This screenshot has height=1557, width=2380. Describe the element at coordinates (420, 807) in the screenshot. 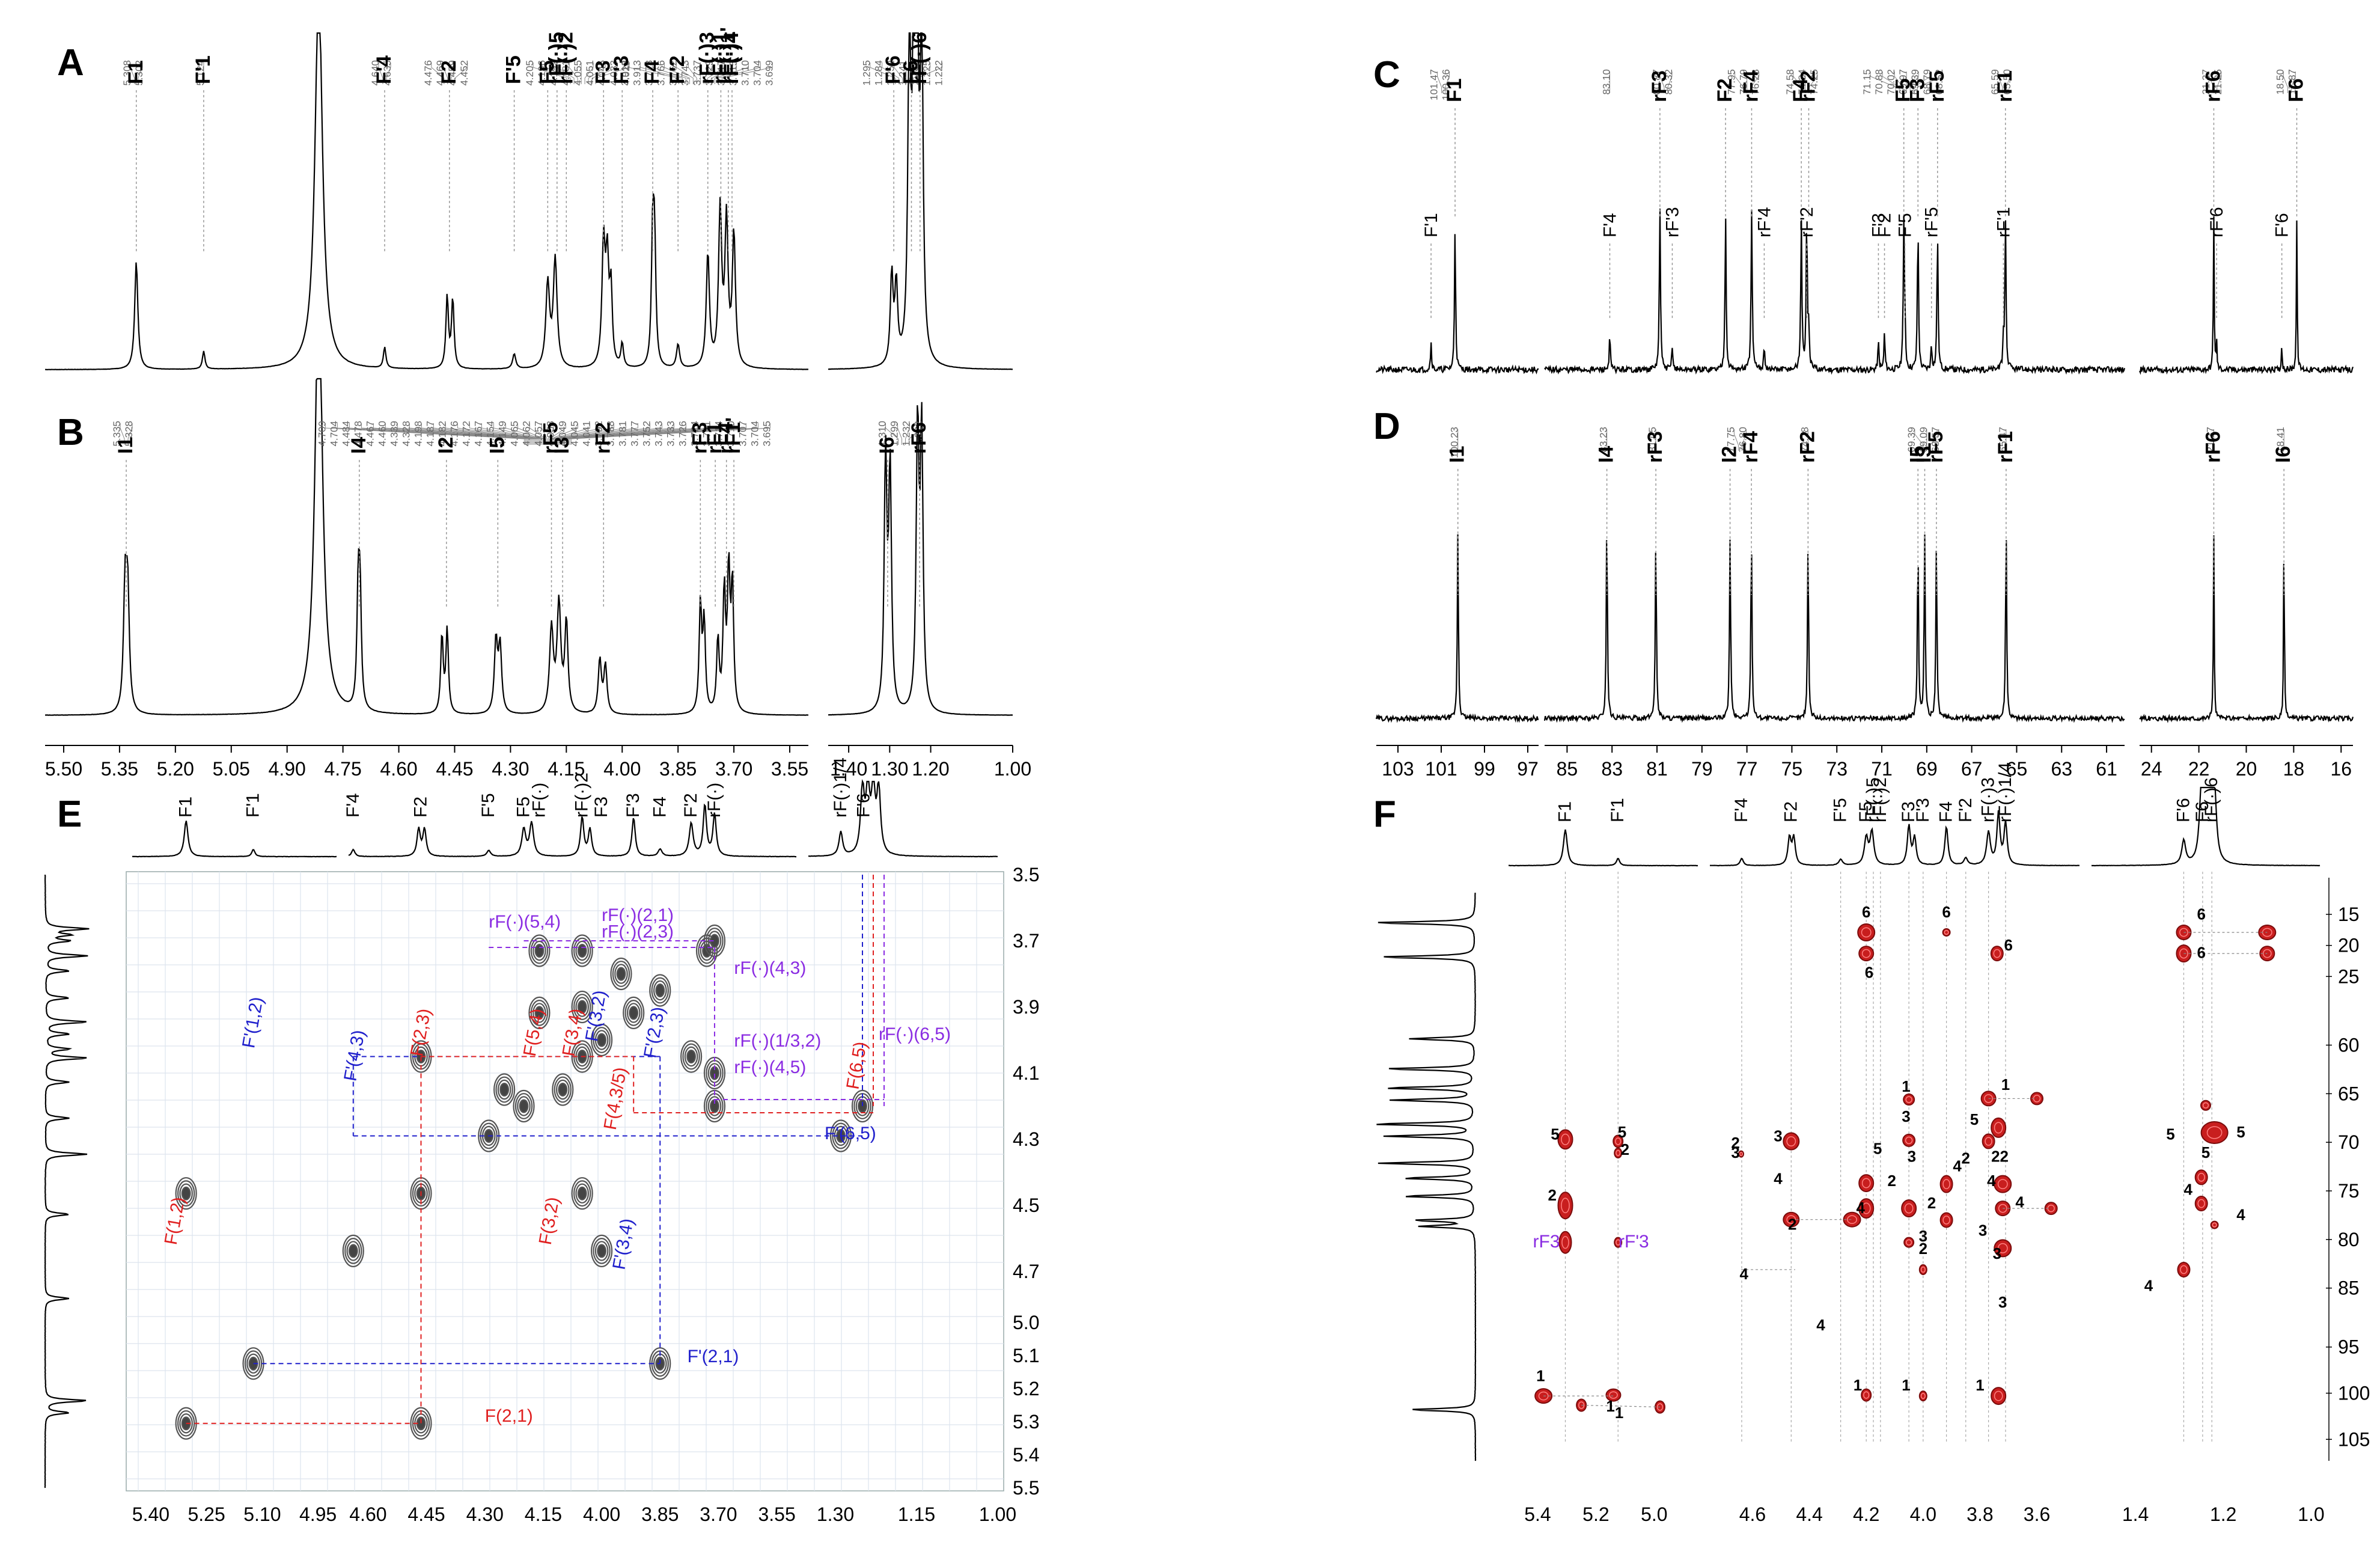

I see `panel-e-top-label: F2` at that location.